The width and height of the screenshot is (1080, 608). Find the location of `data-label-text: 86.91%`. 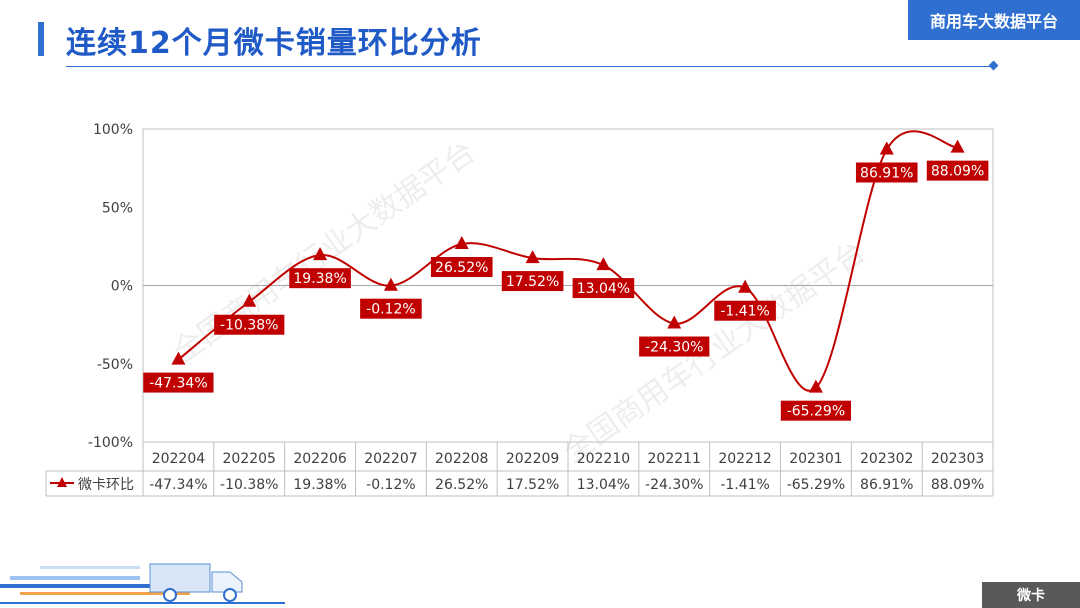

data-label-text: 86.91% is located at coordinates (886, 173).